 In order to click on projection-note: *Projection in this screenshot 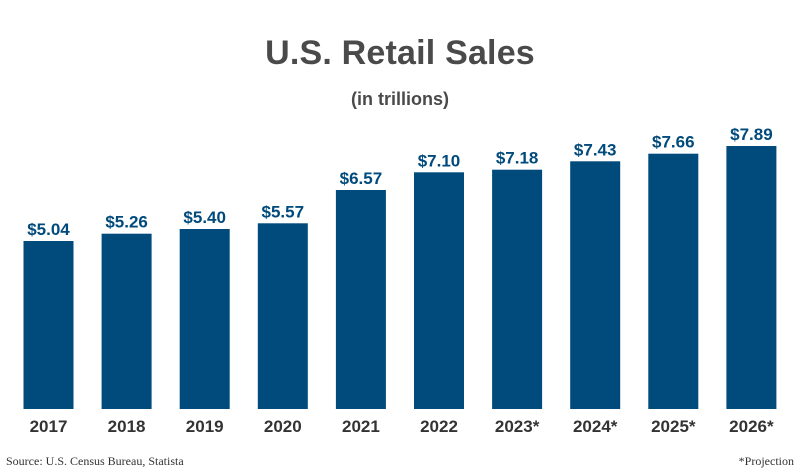, I will do `click(766, 461)`.